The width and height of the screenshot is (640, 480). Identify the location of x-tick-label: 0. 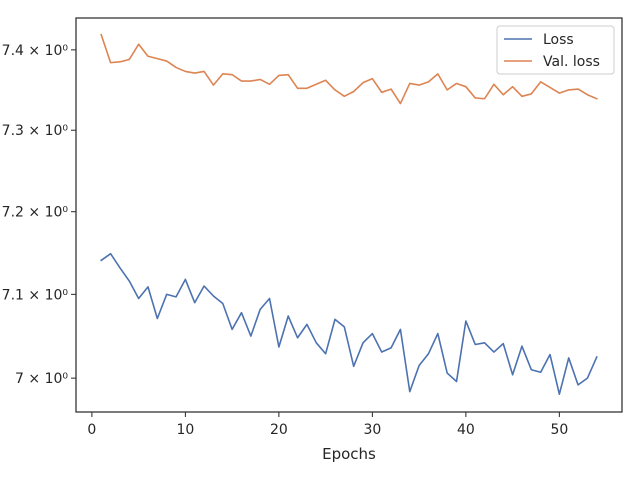
(91, 430).